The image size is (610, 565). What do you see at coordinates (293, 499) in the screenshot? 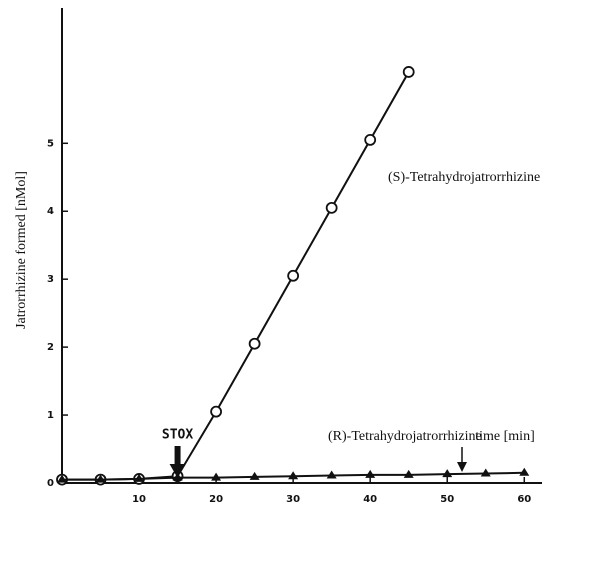
I see `x-tick-label: 30` at bounding box center [293, 499].